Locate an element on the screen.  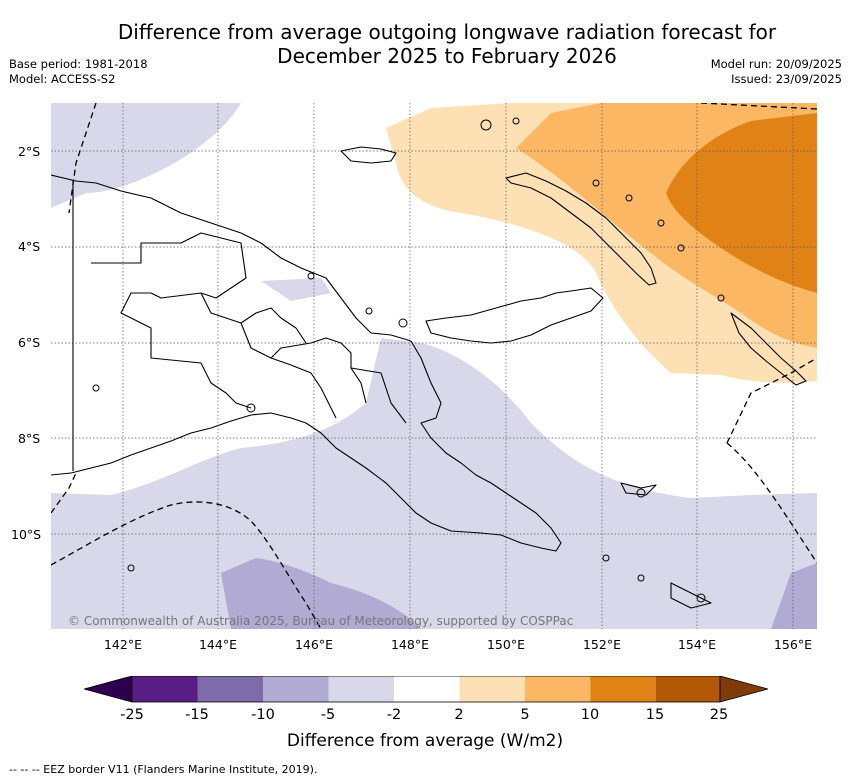
colorbar-extend-low is located at coordinates (107, 689).